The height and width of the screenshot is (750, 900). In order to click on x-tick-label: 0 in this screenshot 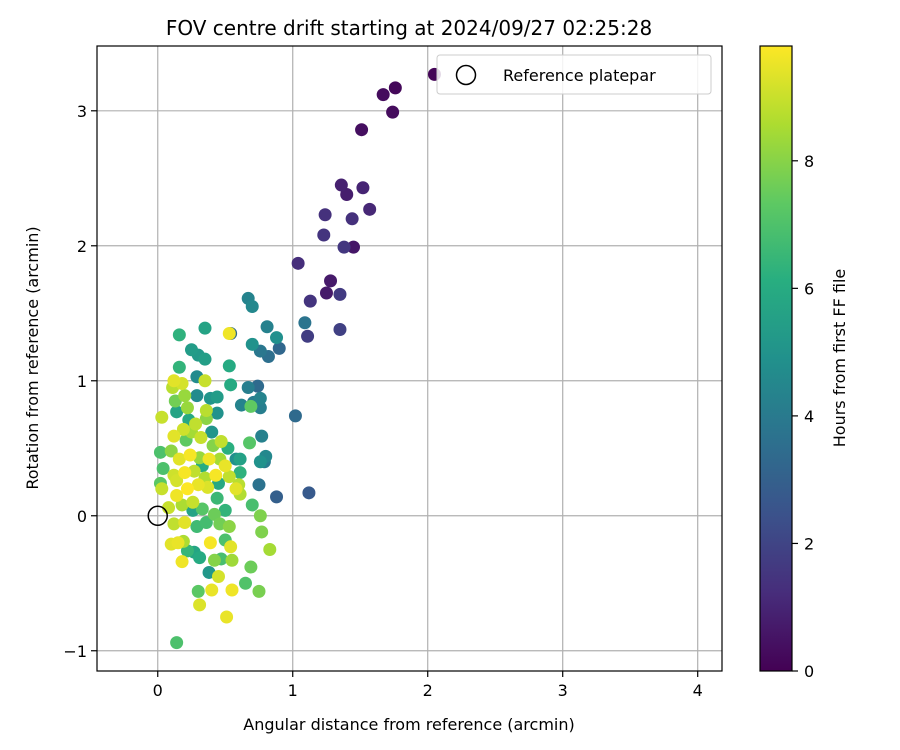, I will do `click(158, 690)`.